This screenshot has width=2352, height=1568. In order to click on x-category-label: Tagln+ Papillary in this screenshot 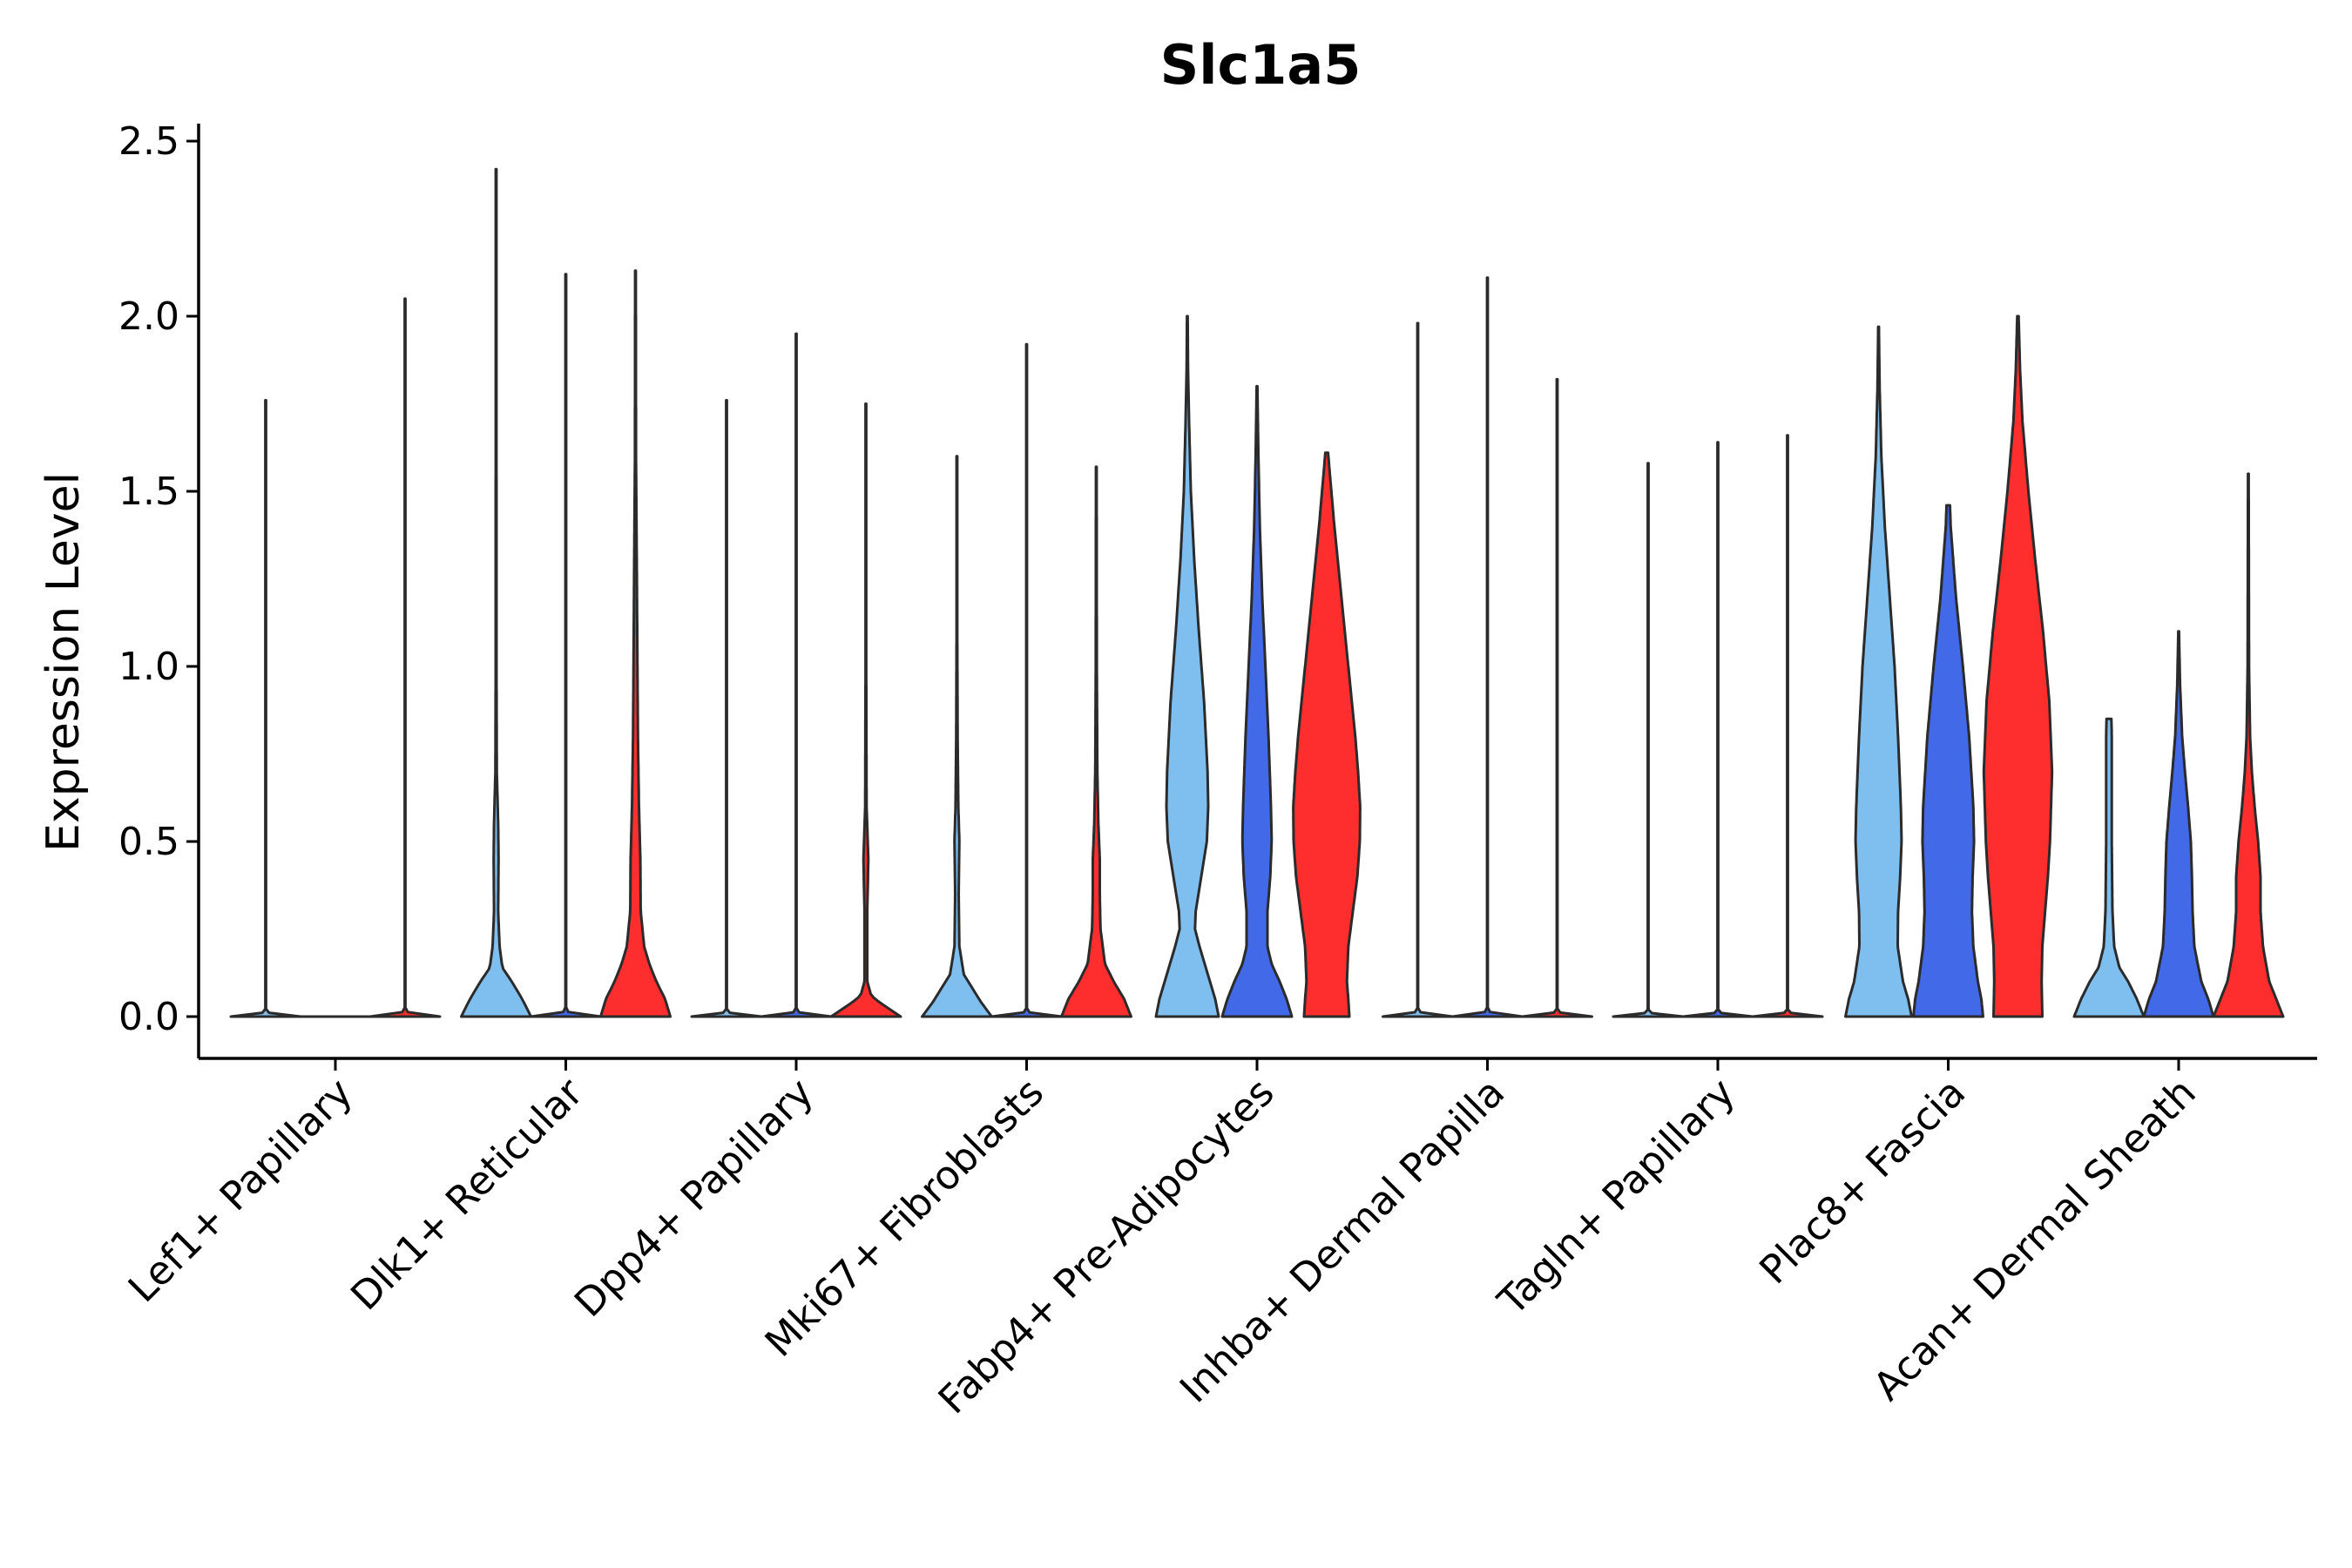, I will do `click(1616, 1196)`.